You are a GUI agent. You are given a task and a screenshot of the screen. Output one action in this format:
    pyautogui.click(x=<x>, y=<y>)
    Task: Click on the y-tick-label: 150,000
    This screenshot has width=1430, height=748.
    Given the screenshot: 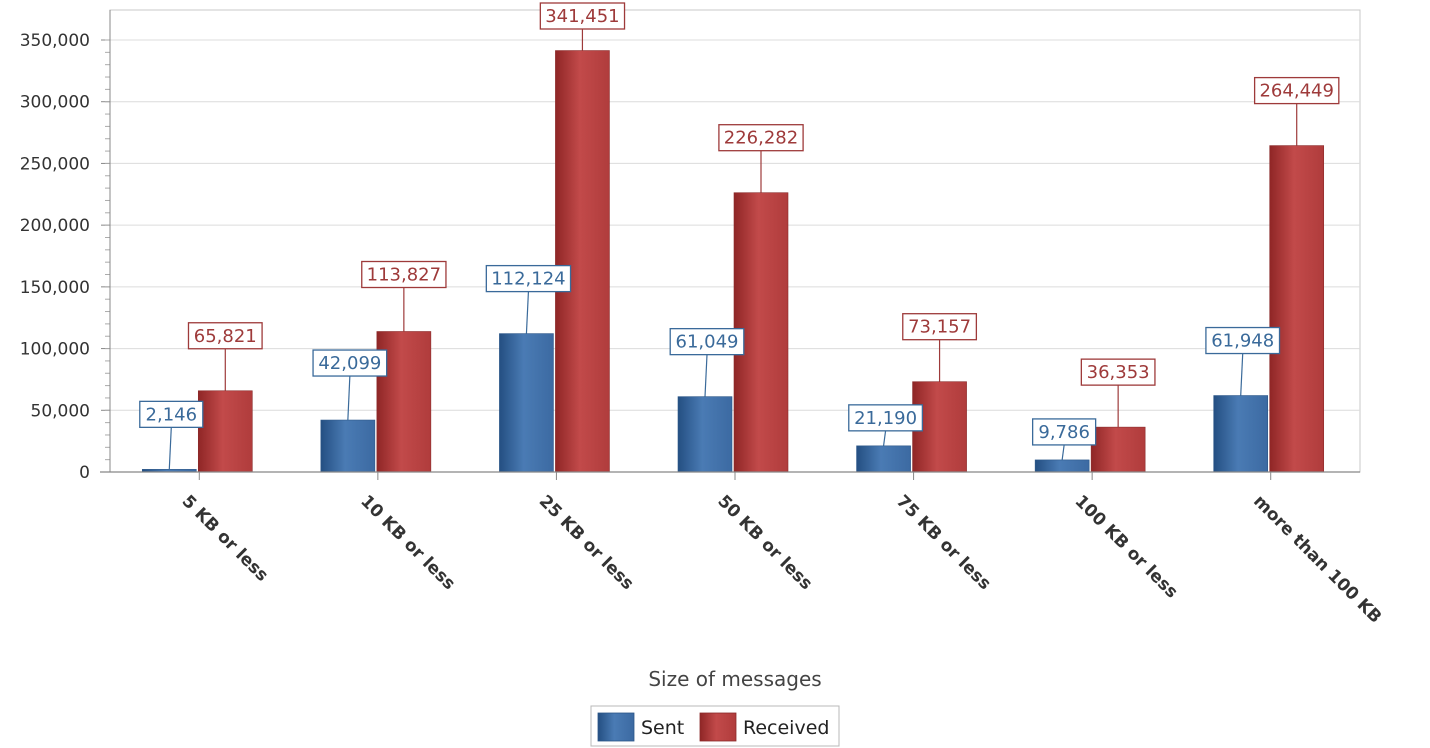 What is the action you would take?
    pyautogui.click(x=55, y=288)
    